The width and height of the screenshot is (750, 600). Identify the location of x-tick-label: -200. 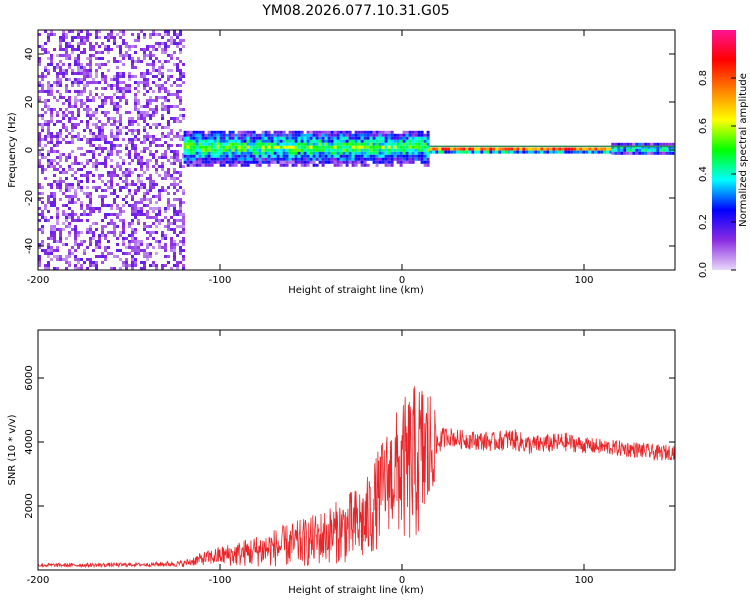
(38, 580).